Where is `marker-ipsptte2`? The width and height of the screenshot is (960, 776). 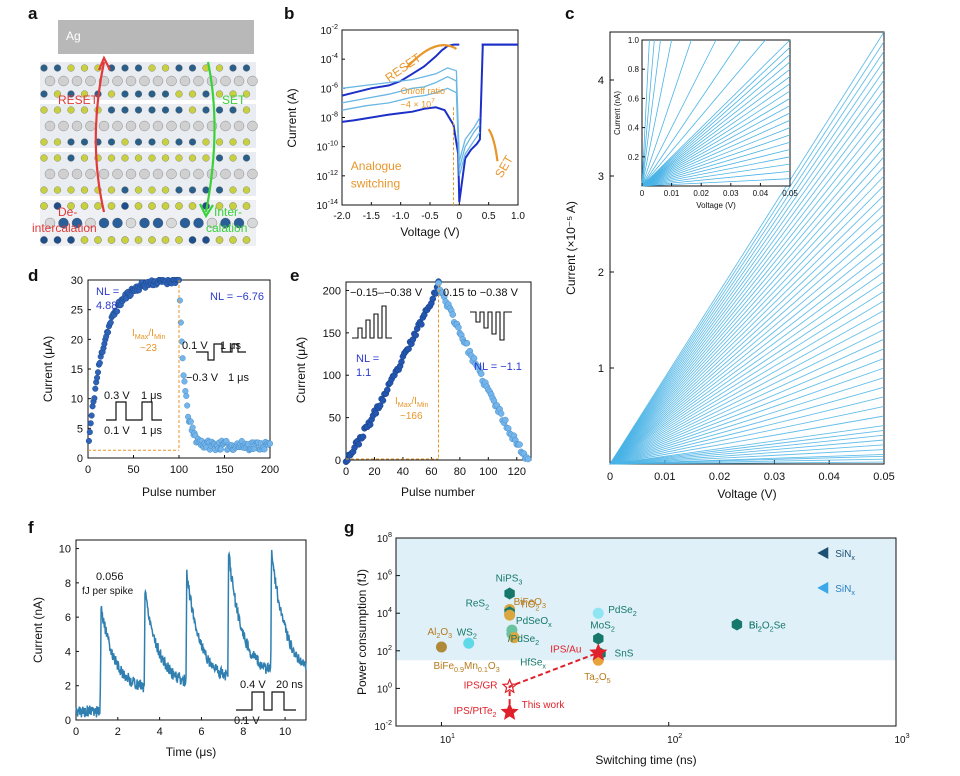 marker-ipsptte2 is located at coordinates (509, 711).